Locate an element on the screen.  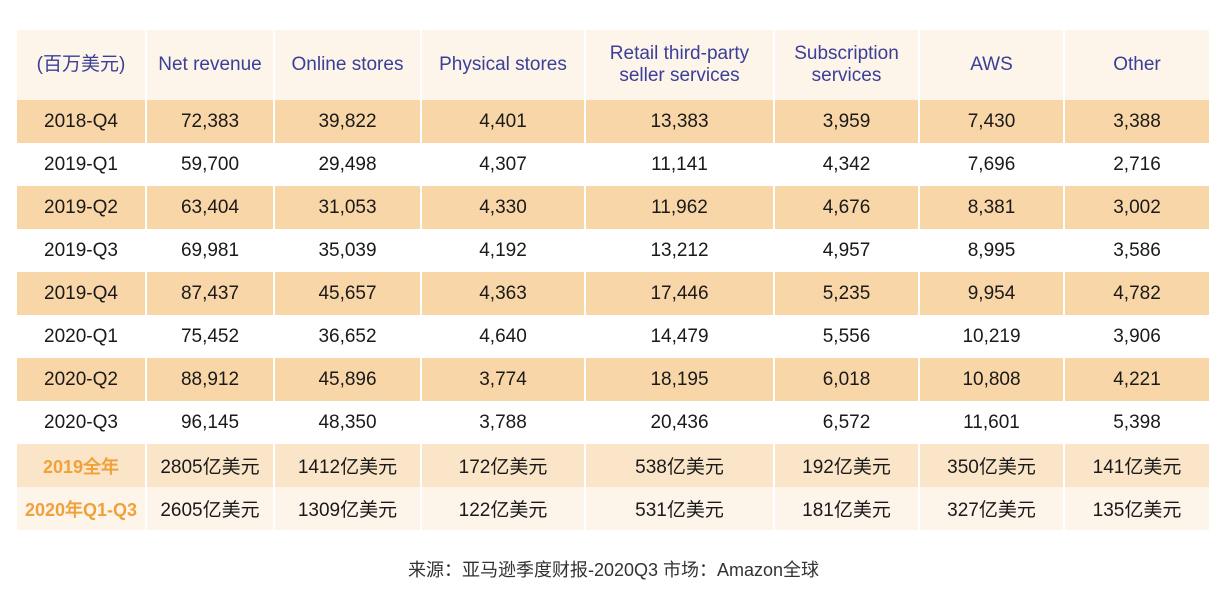
table-cell: 531亿美元 is located at coordinates (680, 508).